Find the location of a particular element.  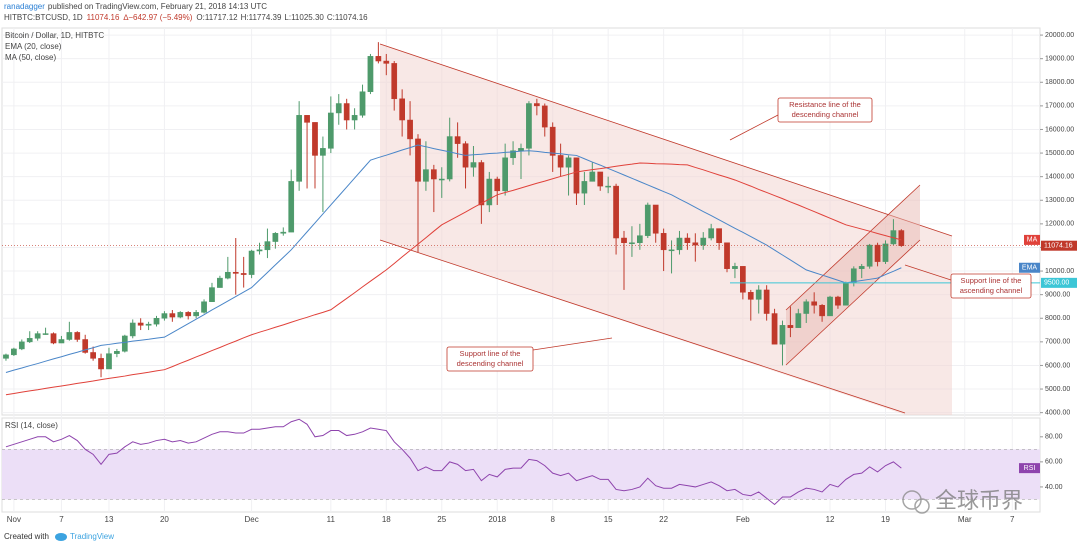

rsi-tag-label: RSI is located at coordinates (1030, 468).